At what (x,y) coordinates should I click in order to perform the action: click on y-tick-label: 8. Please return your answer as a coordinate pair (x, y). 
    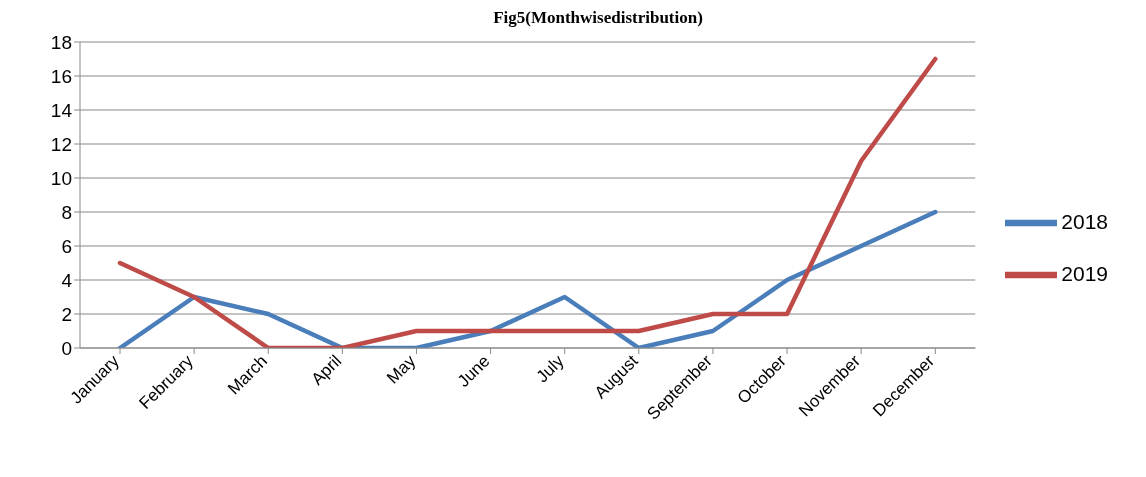
    Looking at the image, I should click on (66, 212).